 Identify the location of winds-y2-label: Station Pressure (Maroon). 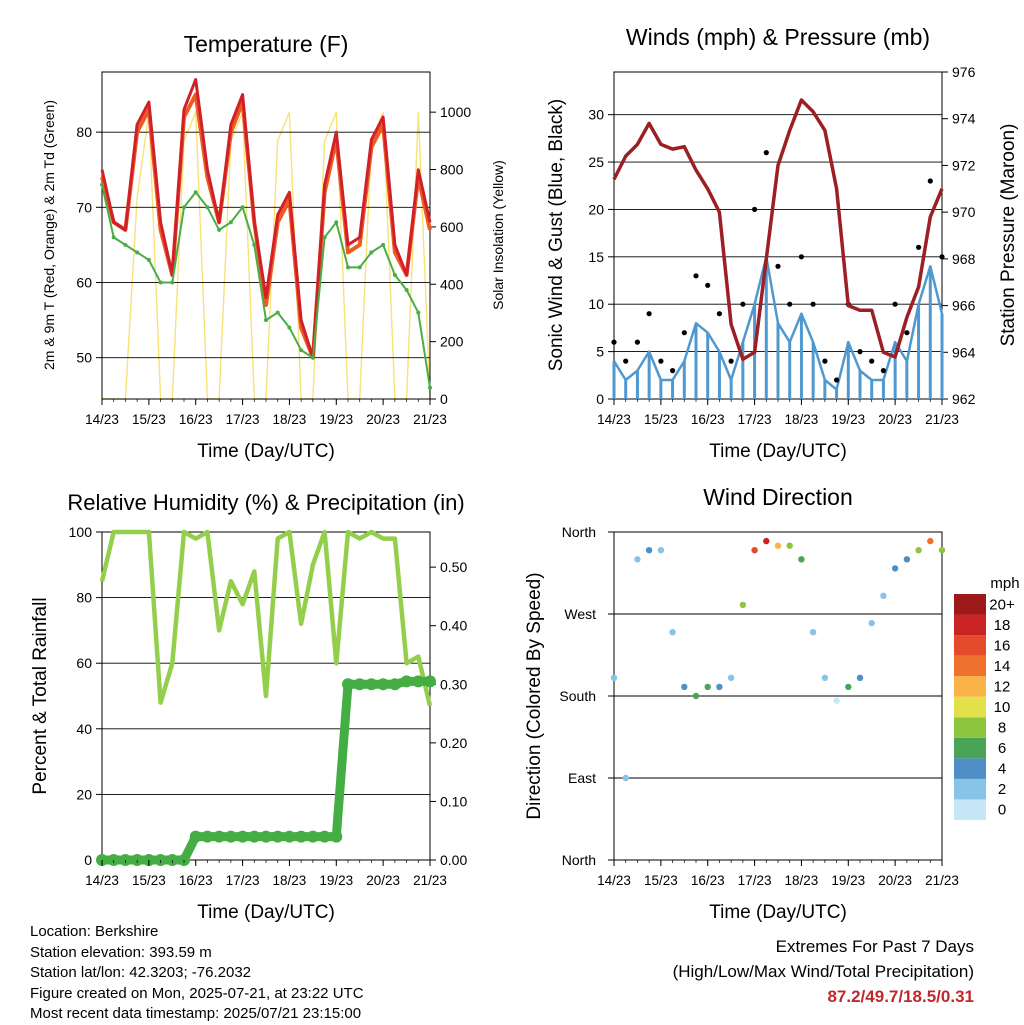
(1008, 235).